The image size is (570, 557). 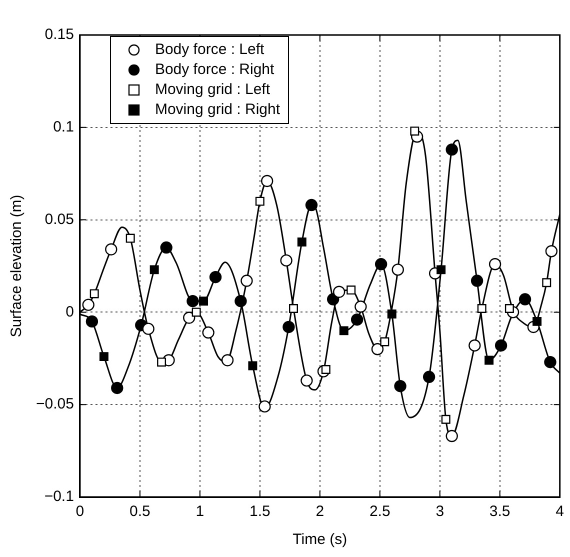 I want to click on y-tick-label: 0, so click(x=70, y=311).